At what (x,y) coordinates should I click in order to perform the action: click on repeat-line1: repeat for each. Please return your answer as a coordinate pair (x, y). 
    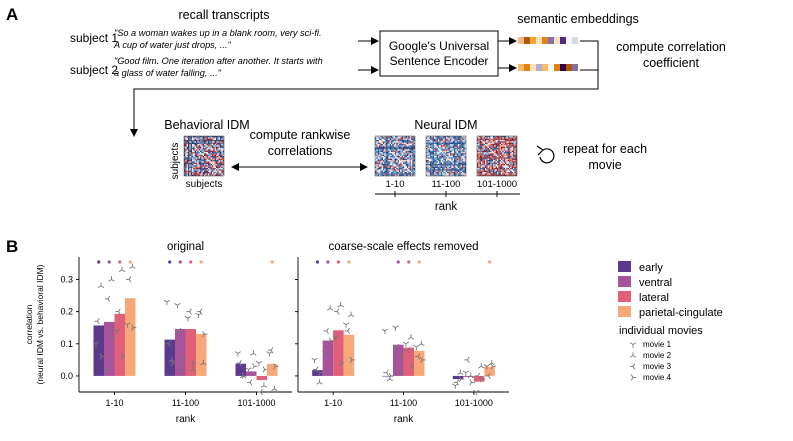
    Looking at the image, I should click on (605, 149).